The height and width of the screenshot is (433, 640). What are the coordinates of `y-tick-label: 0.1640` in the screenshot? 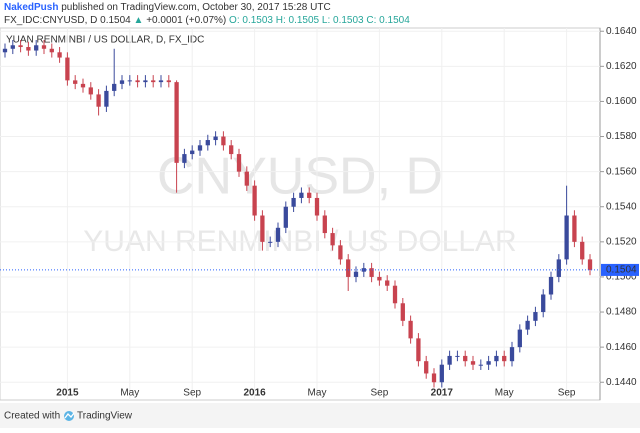 It's located at (621, 31).